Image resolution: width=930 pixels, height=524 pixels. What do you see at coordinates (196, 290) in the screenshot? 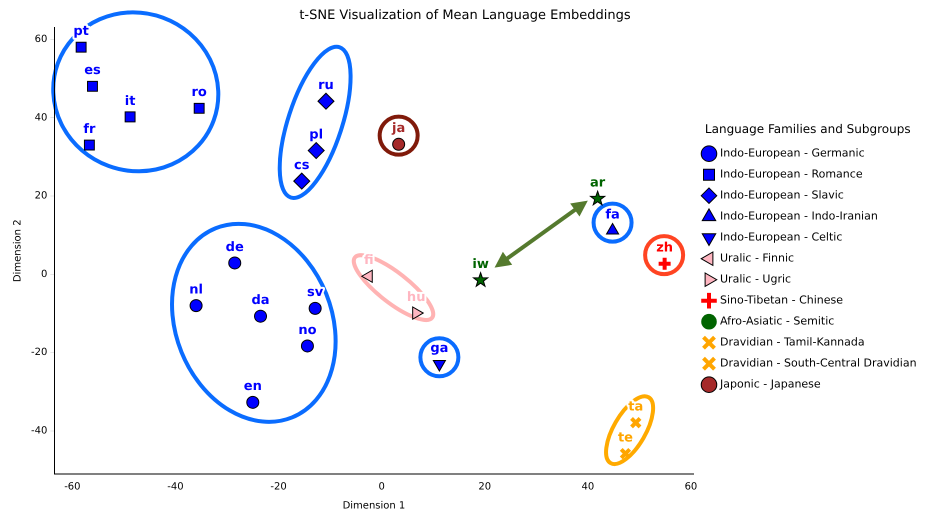
I see `annotation: nl` at bounding box center [196, 290].